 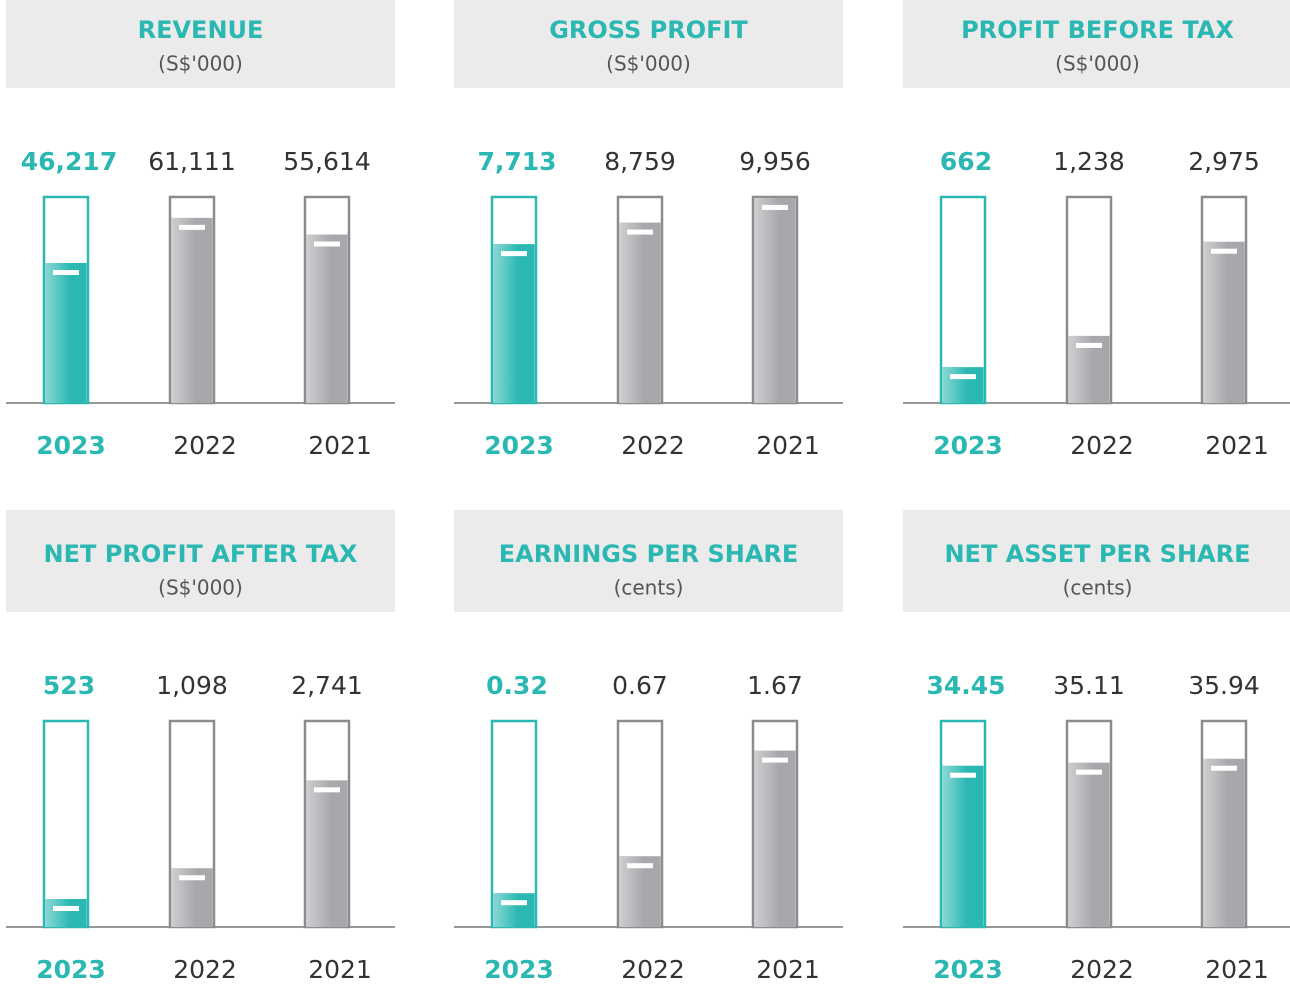 I want to click on value-label: 61,111, so click(x=191, y=161).